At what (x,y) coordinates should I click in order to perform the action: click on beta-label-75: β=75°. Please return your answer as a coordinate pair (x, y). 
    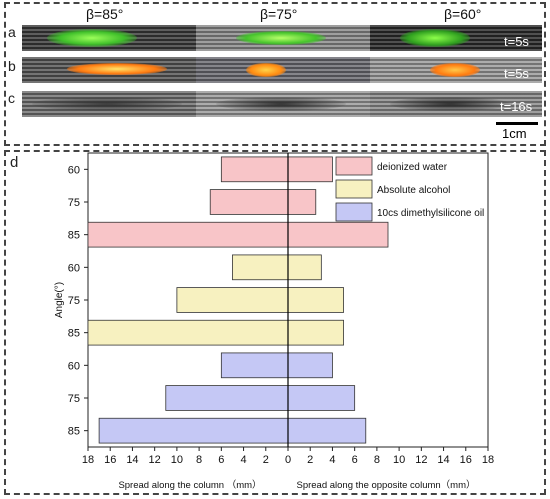
    Looking at the image, I should click on (279, 14).